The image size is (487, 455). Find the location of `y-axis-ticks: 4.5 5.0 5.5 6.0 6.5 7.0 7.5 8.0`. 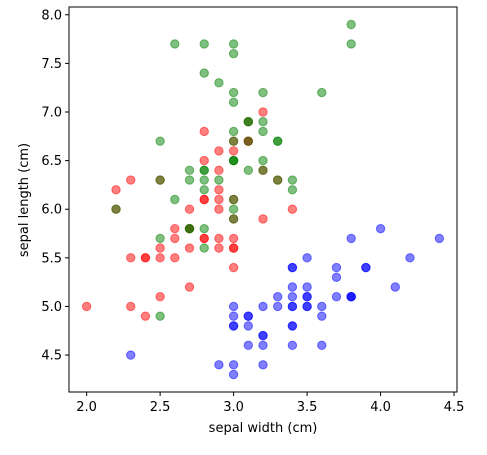

y-axis-ticks: 4.5 5.0 5.5 6.0 6.5 7.0 7.5 8.0 is located at coordinates (55, 186).